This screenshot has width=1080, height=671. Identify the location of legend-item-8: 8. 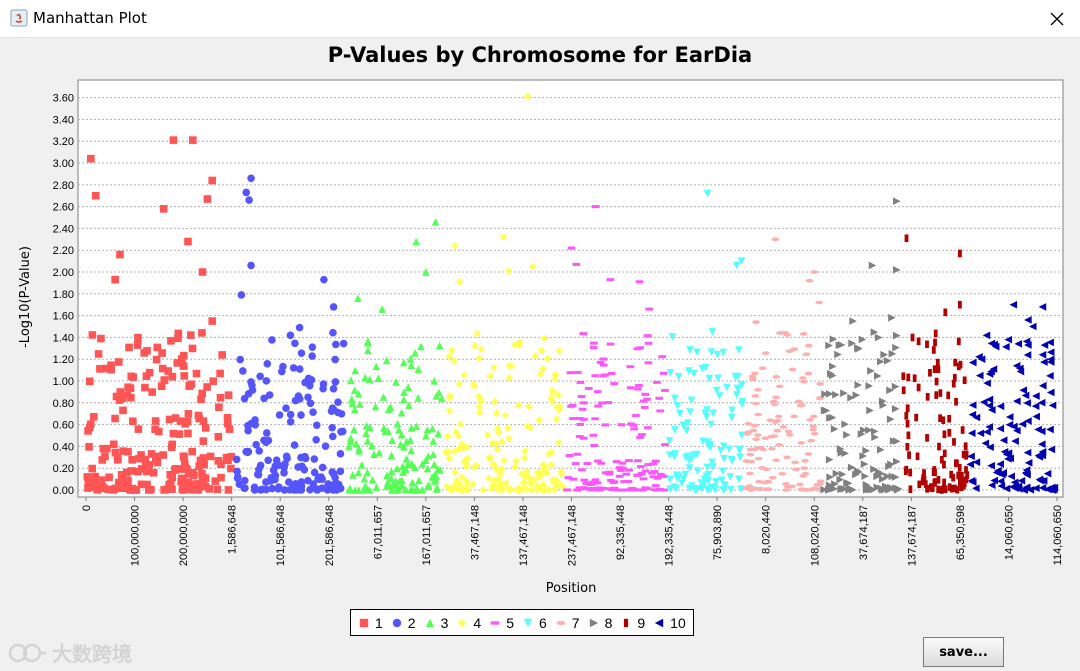
(599, 623).